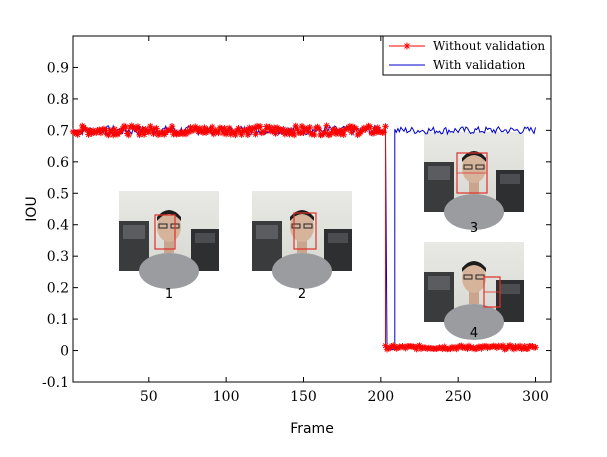 The width and height of the screenshot is (607, 457). I want to click on y-tick-label: 0.1, so click(58, 320).